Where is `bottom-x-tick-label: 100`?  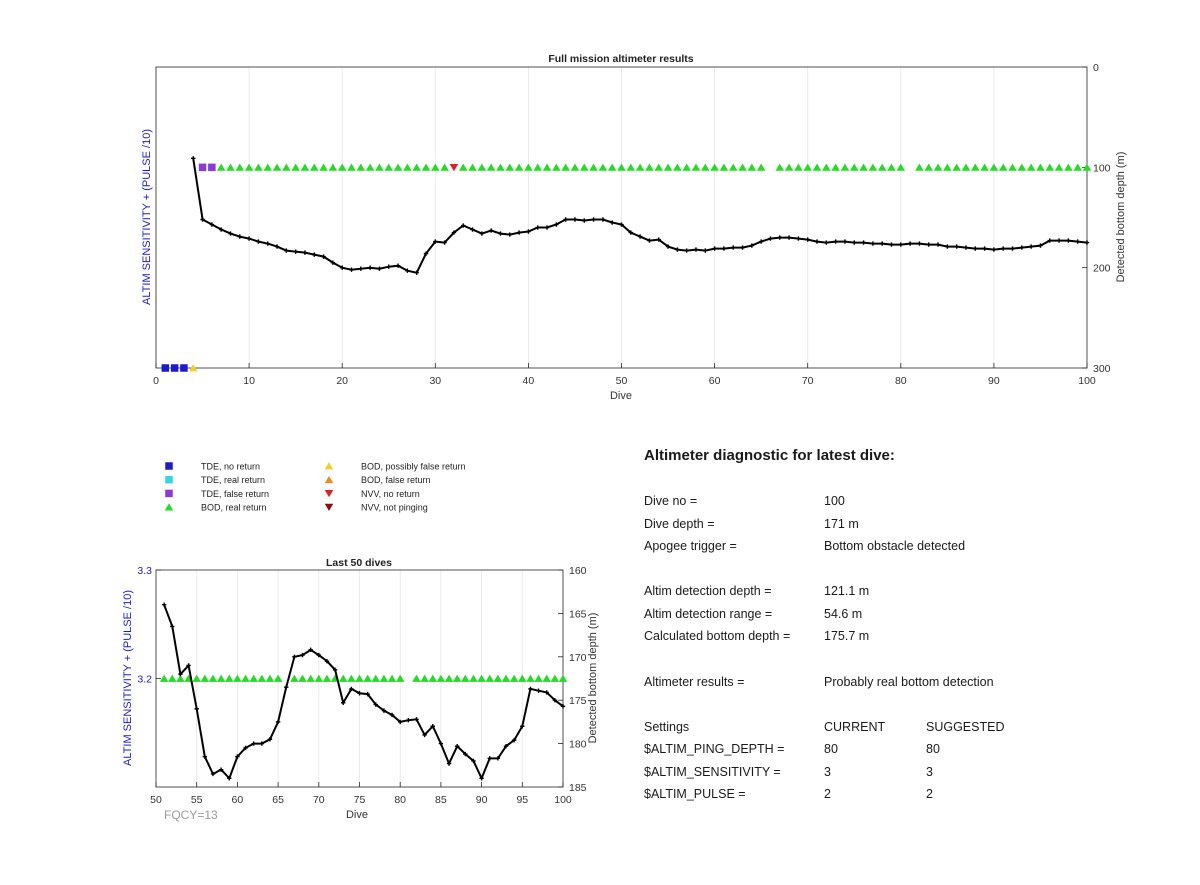
bottom-x-tick-label: 100 is located at coordinates (563, 800).